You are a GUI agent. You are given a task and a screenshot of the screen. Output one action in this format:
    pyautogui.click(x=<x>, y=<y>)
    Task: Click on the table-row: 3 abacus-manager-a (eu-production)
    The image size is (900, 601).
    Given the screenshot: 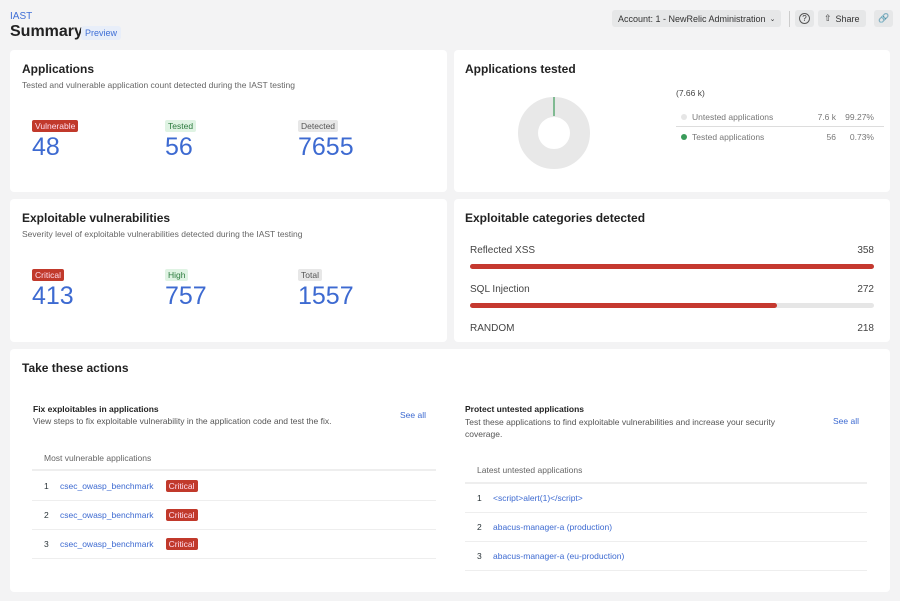 What is the action you would take?
    pyautogui.click(x=666, y=556)
    